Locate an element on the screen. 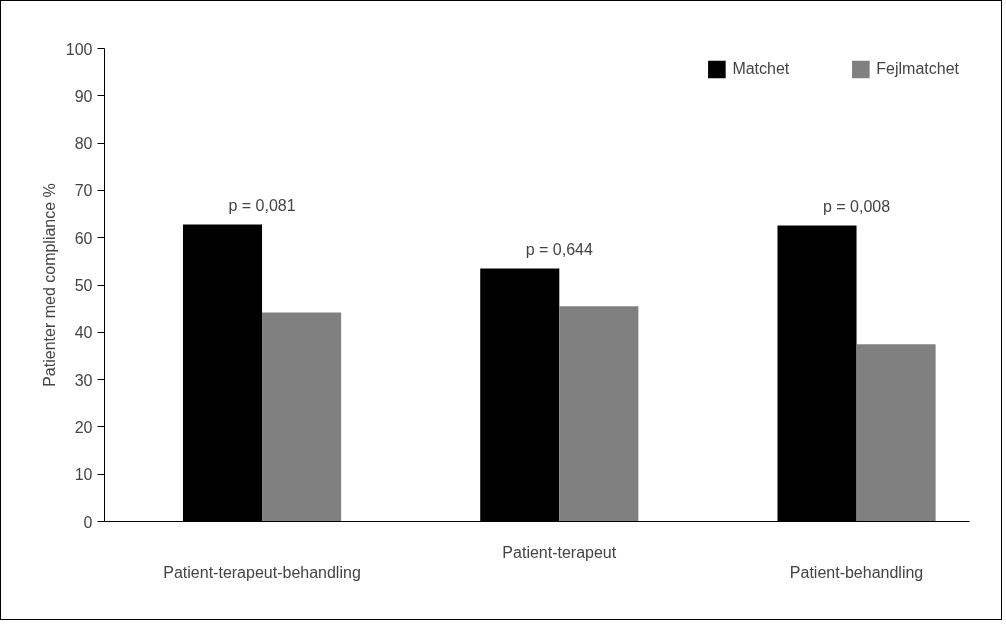 This screenshot has width=1006, height=624. y-tick-label: 50 is located at coordinates (83, 285).